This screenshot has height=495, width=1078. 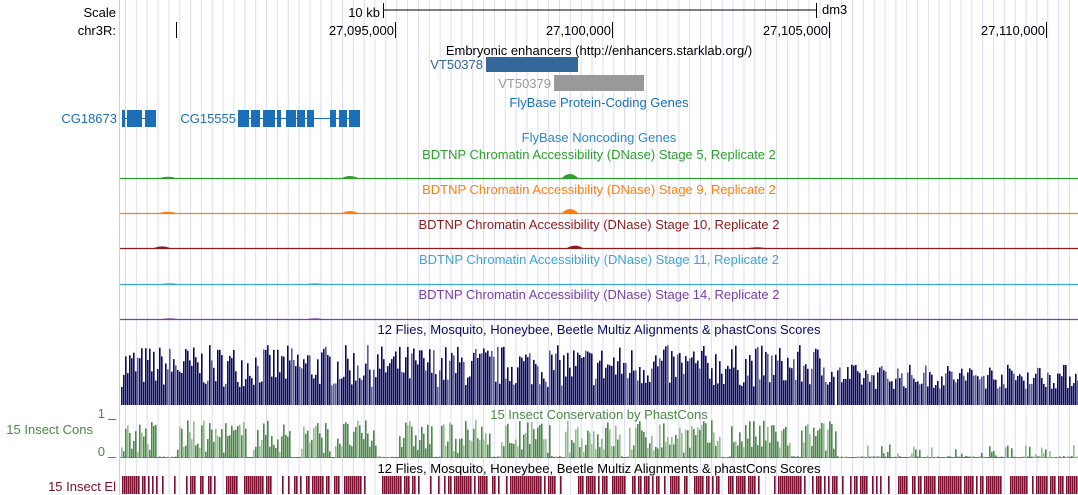 I want to click on elements-side-label: 15 Insect El, so click(x=82, y=486).